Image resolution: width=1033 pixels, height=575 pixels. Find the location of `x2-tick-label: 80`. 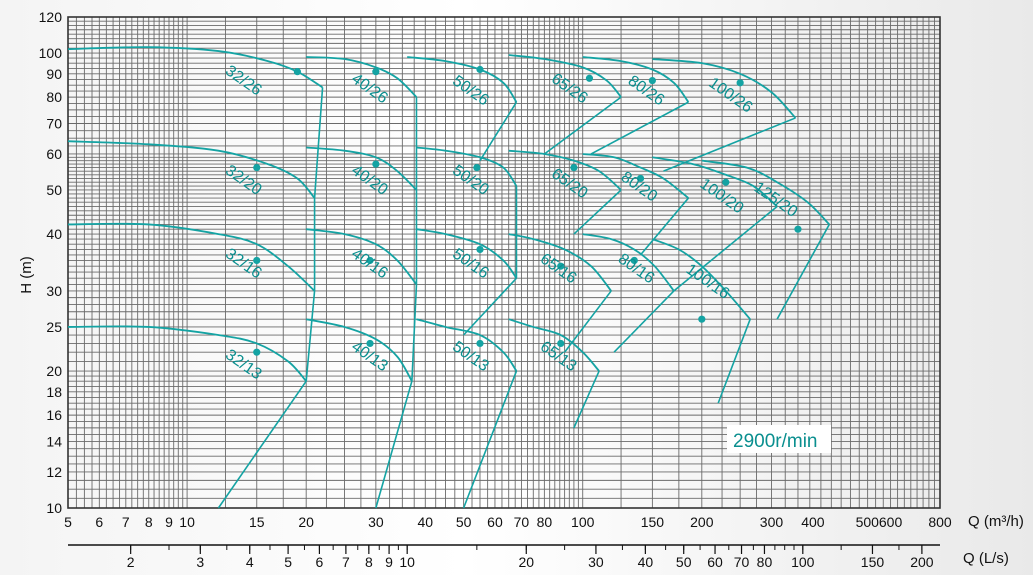

x2-tick-label: 80 is located at coordinates (765, 562).